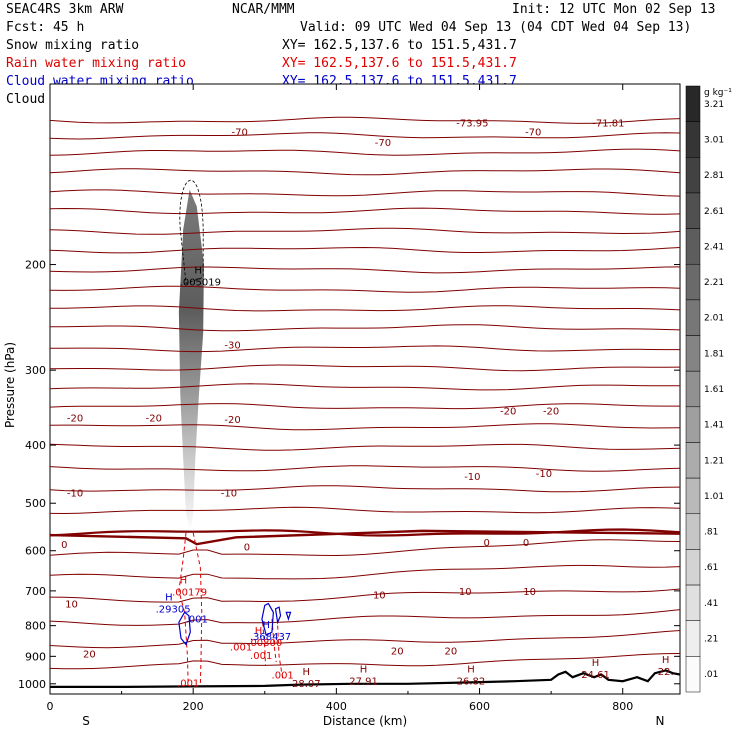  Describe the element at coordinates (714, 140) in the screenshot. I see `colorbar-label: 3.01` at that location.